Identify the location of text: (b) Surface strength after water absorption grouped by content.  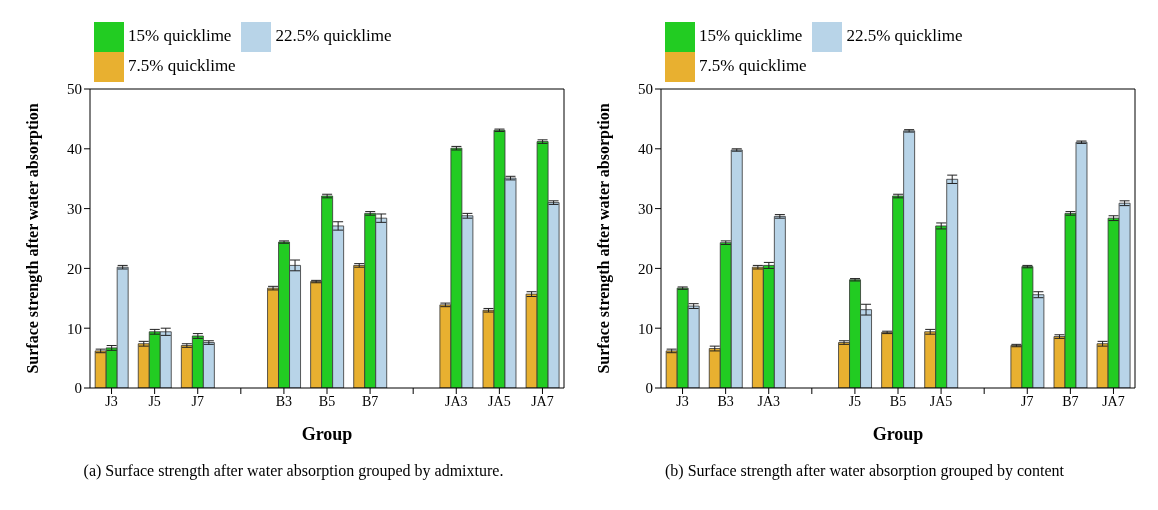
(864, 471).